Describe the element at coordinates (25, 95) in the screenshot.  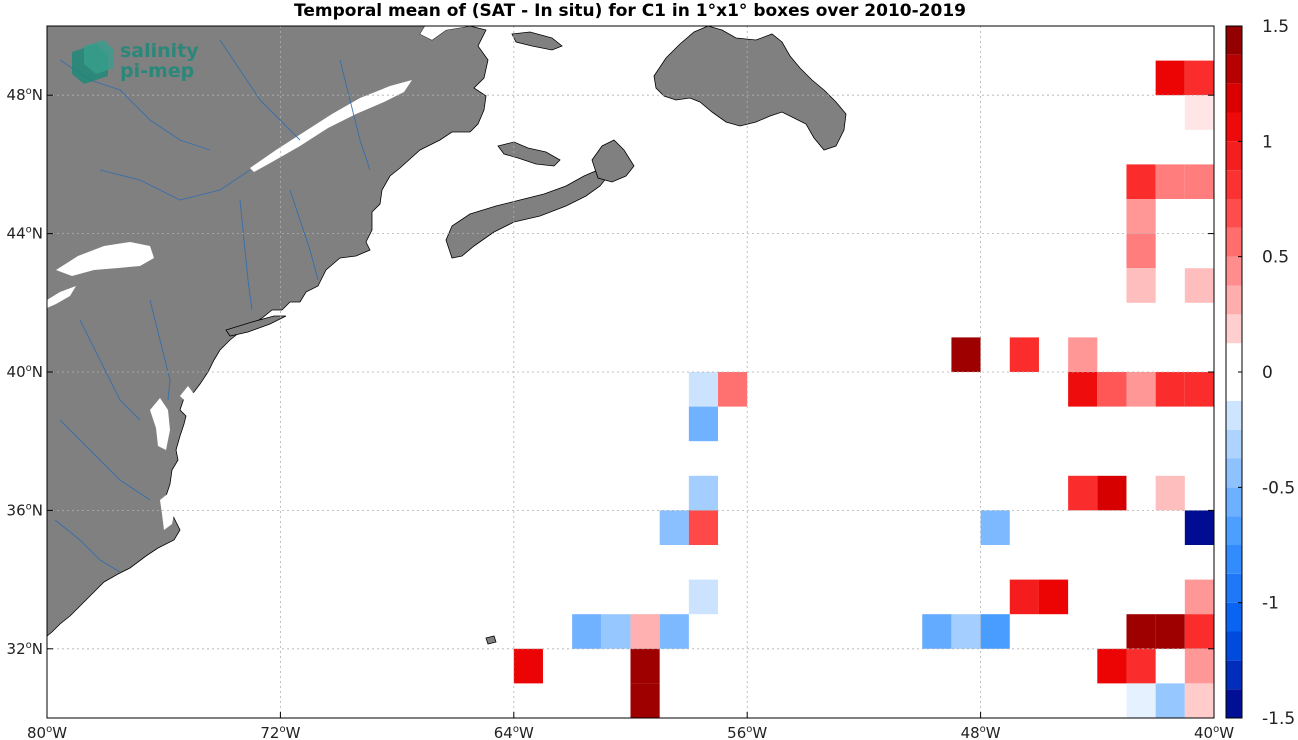
I see `y-tick-label: 48oN` at that location.